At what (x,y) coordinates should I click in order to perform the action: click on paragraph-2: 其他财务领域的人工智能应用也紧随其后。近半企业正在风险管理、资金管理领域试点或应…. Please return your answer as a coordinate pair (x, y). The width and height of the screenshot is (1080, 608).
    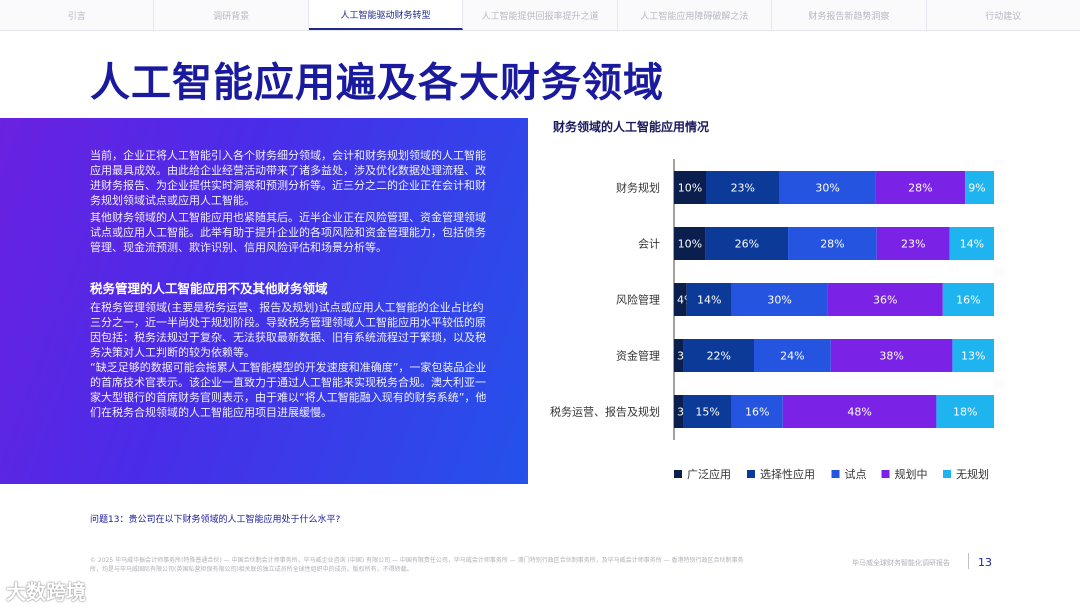
    Looking at the image, I should click on (288, 232).